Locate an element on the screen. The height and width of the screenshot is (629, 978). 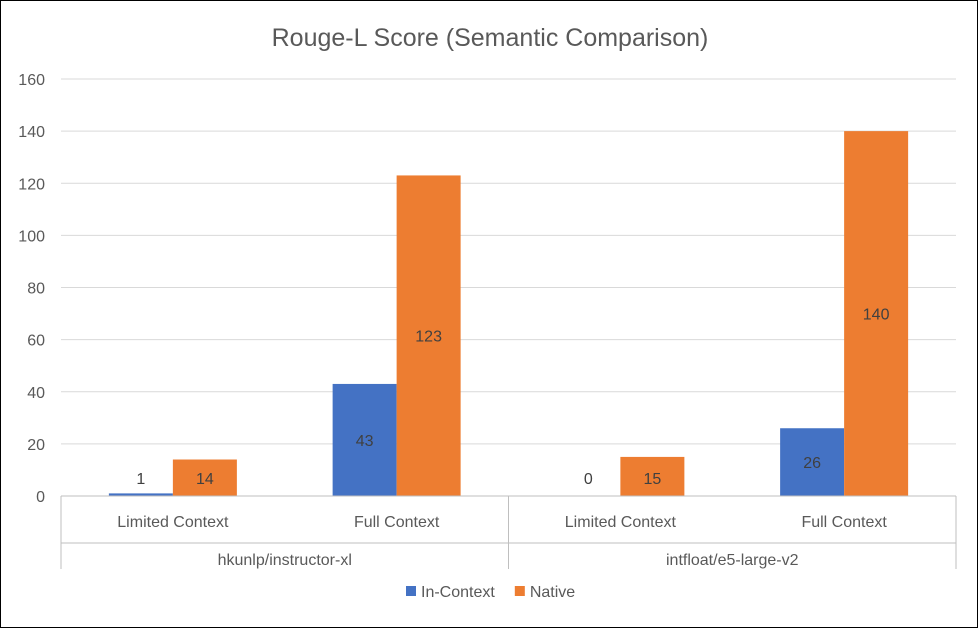
legend-label-in-context: In-Context is located at coordinates (458, 592).